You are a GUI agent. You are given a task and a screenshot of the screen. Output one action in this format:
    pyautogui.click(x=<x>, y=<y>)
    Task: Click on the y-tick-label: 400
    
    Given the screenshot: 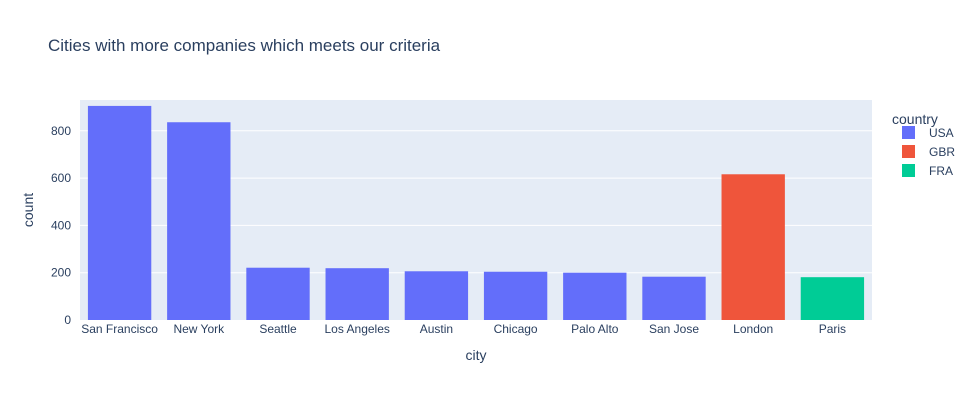 What is the action you would take?
    pyautogui.click(x=61, y=225)
    